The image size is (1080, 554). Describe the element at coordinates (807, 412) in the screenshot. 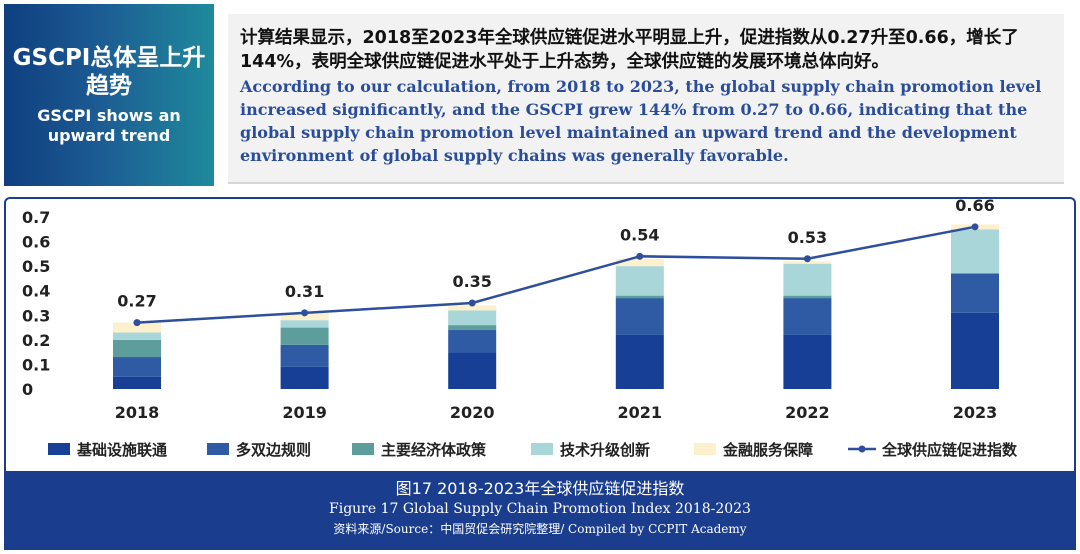

I see `x-tick-label: 2022` at that location.